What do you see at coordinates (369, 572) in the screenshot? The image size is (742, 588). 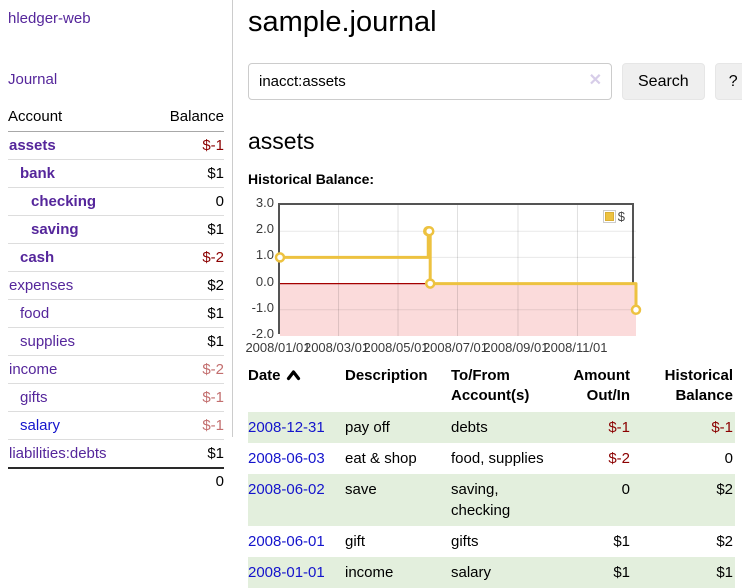 I see `transaction-description: income` at bounding box center [369, 572].